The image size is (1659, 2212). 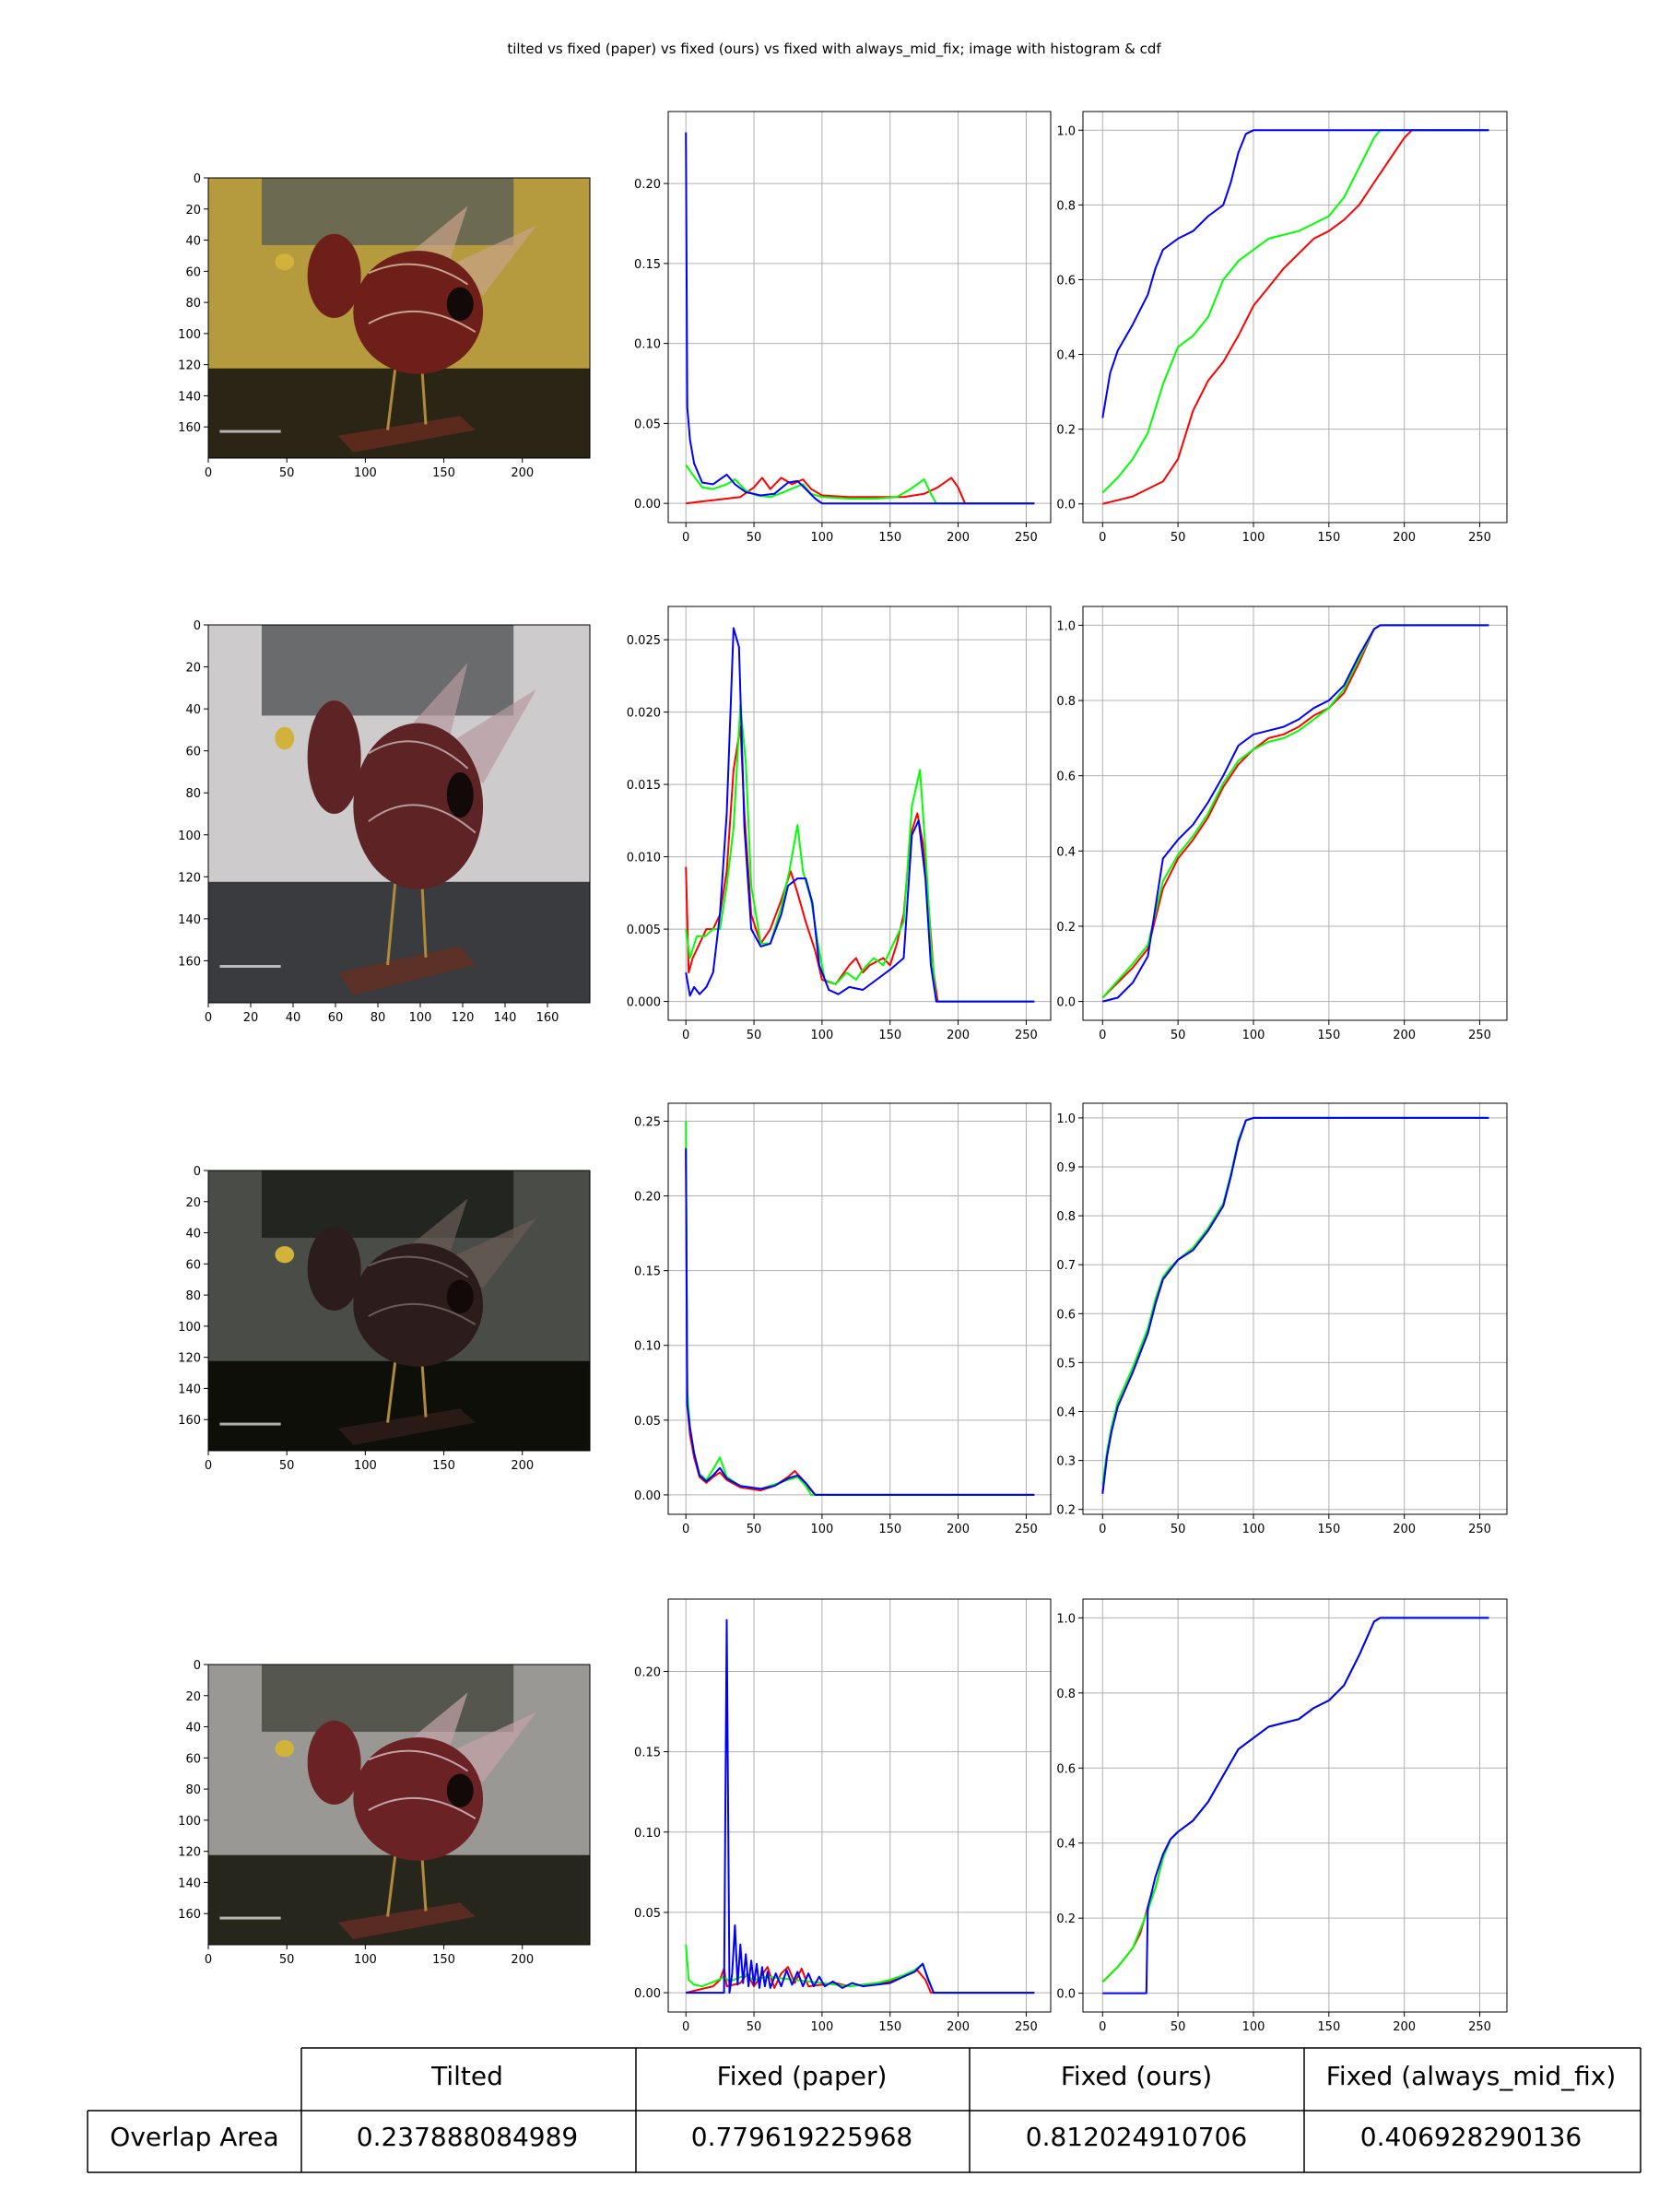 I want to click on cdf-panel-2: 0 50 100 150 200 250 0.0 0.2 0.4 0.6 0.8 1.0, so click(x=1282, y=824).